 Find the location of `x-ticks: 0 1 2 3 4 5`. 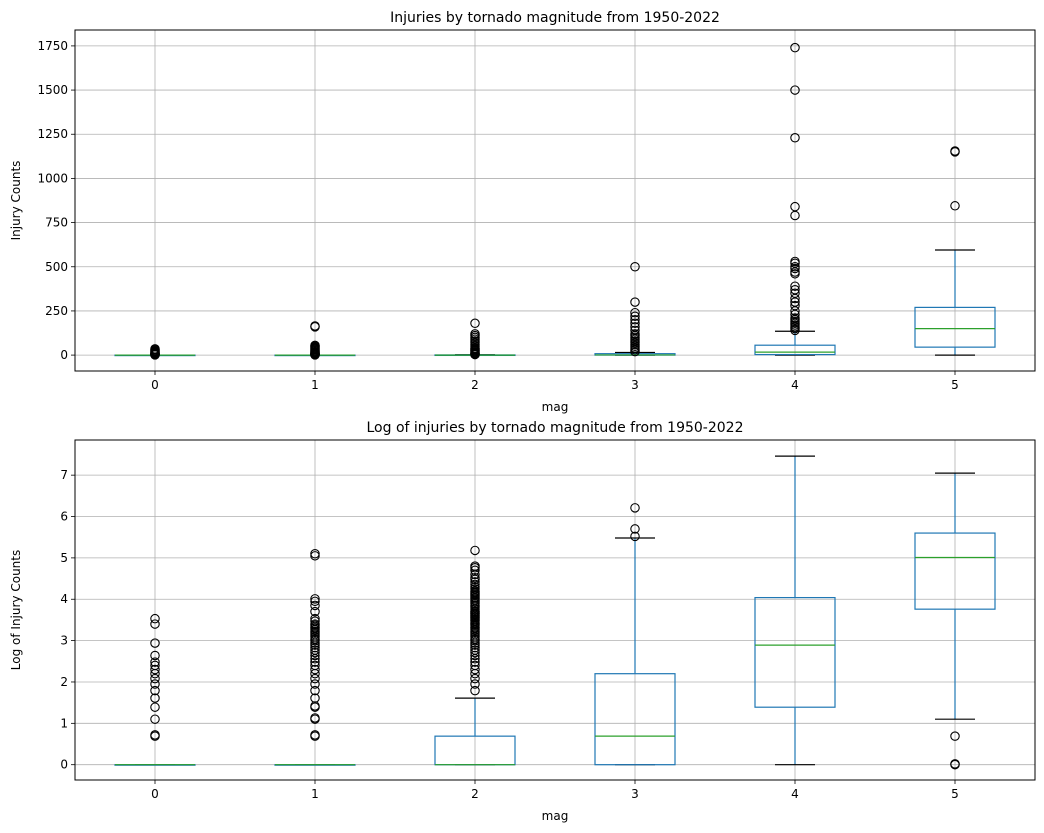

x-ticks: 0 1 2 3 4 5 is located at coordinates (555, 381).